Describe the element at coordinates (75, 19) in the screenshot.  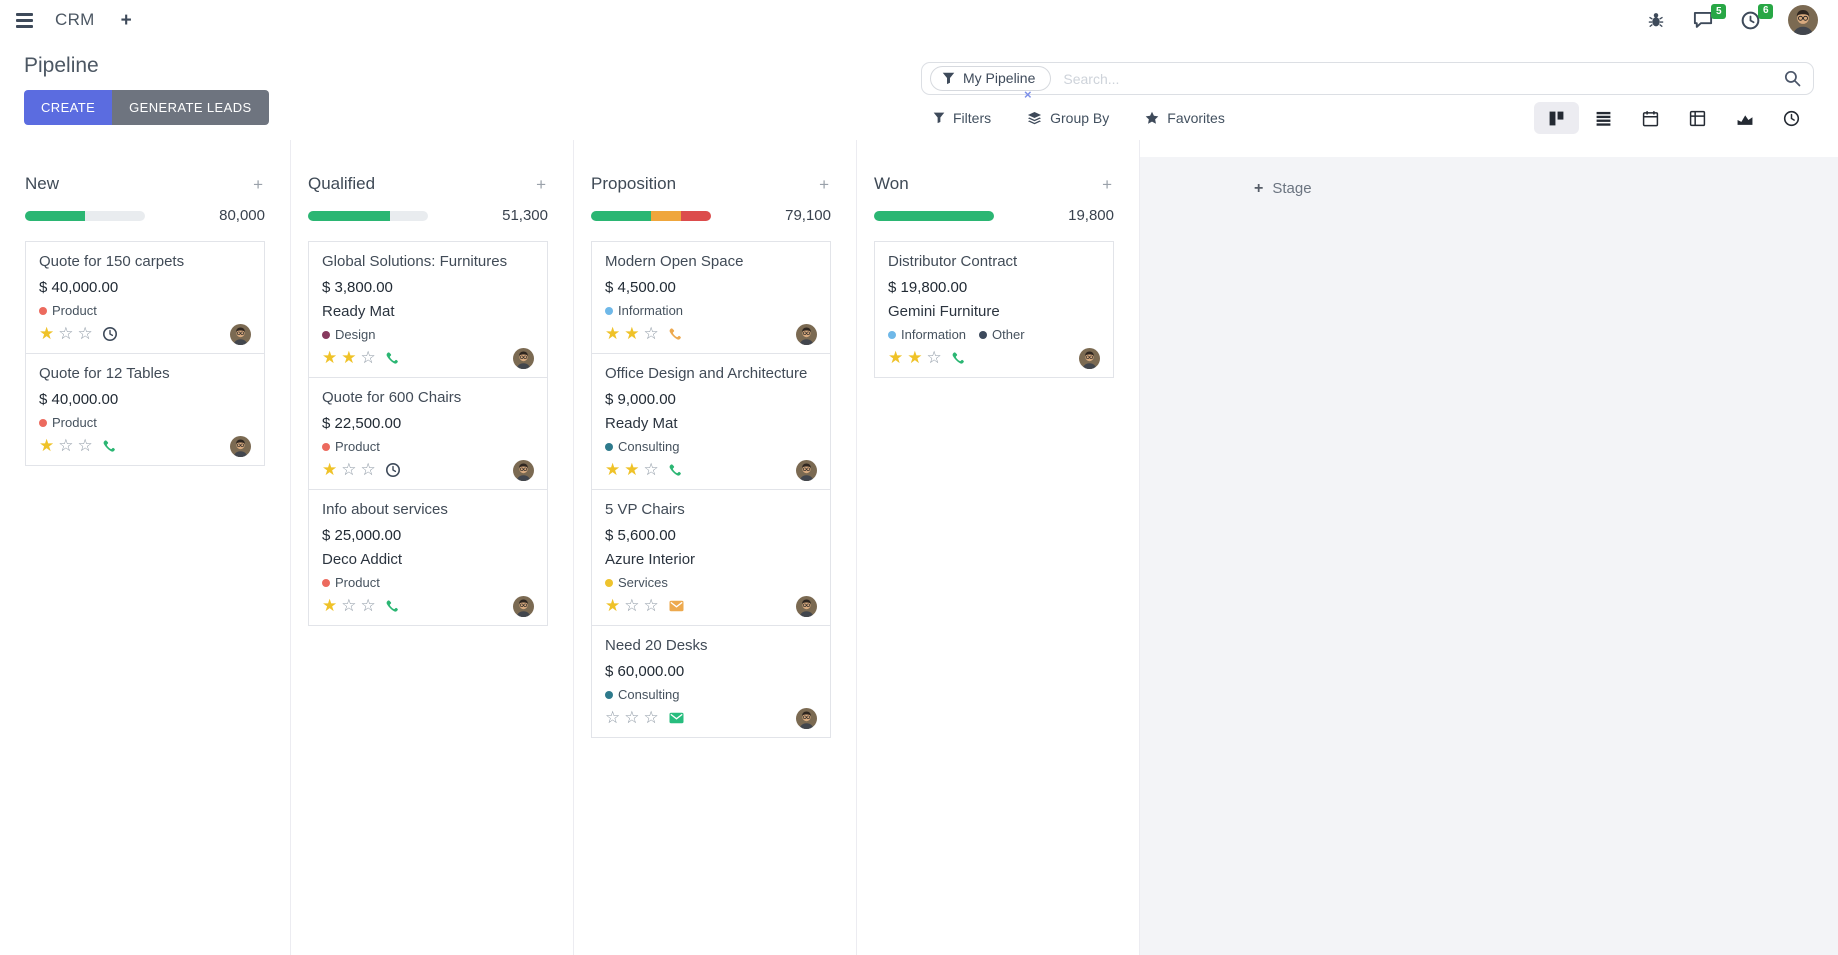
I see `app-title: CRM` at that location.